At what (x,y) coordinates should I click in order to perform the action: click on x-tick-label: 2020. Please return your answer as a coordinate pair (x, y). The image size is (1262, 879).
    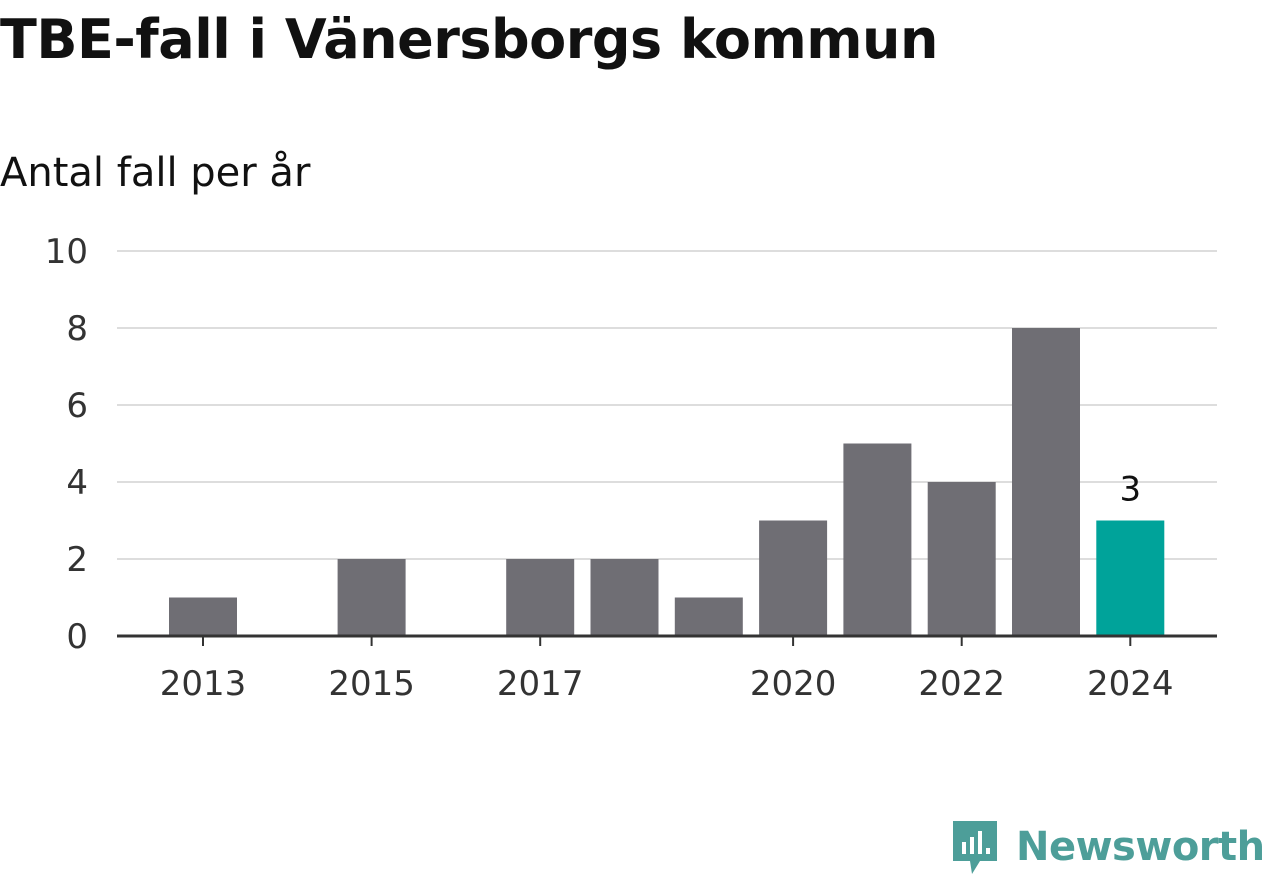
    Looking at the image, I should click on (793, 684).